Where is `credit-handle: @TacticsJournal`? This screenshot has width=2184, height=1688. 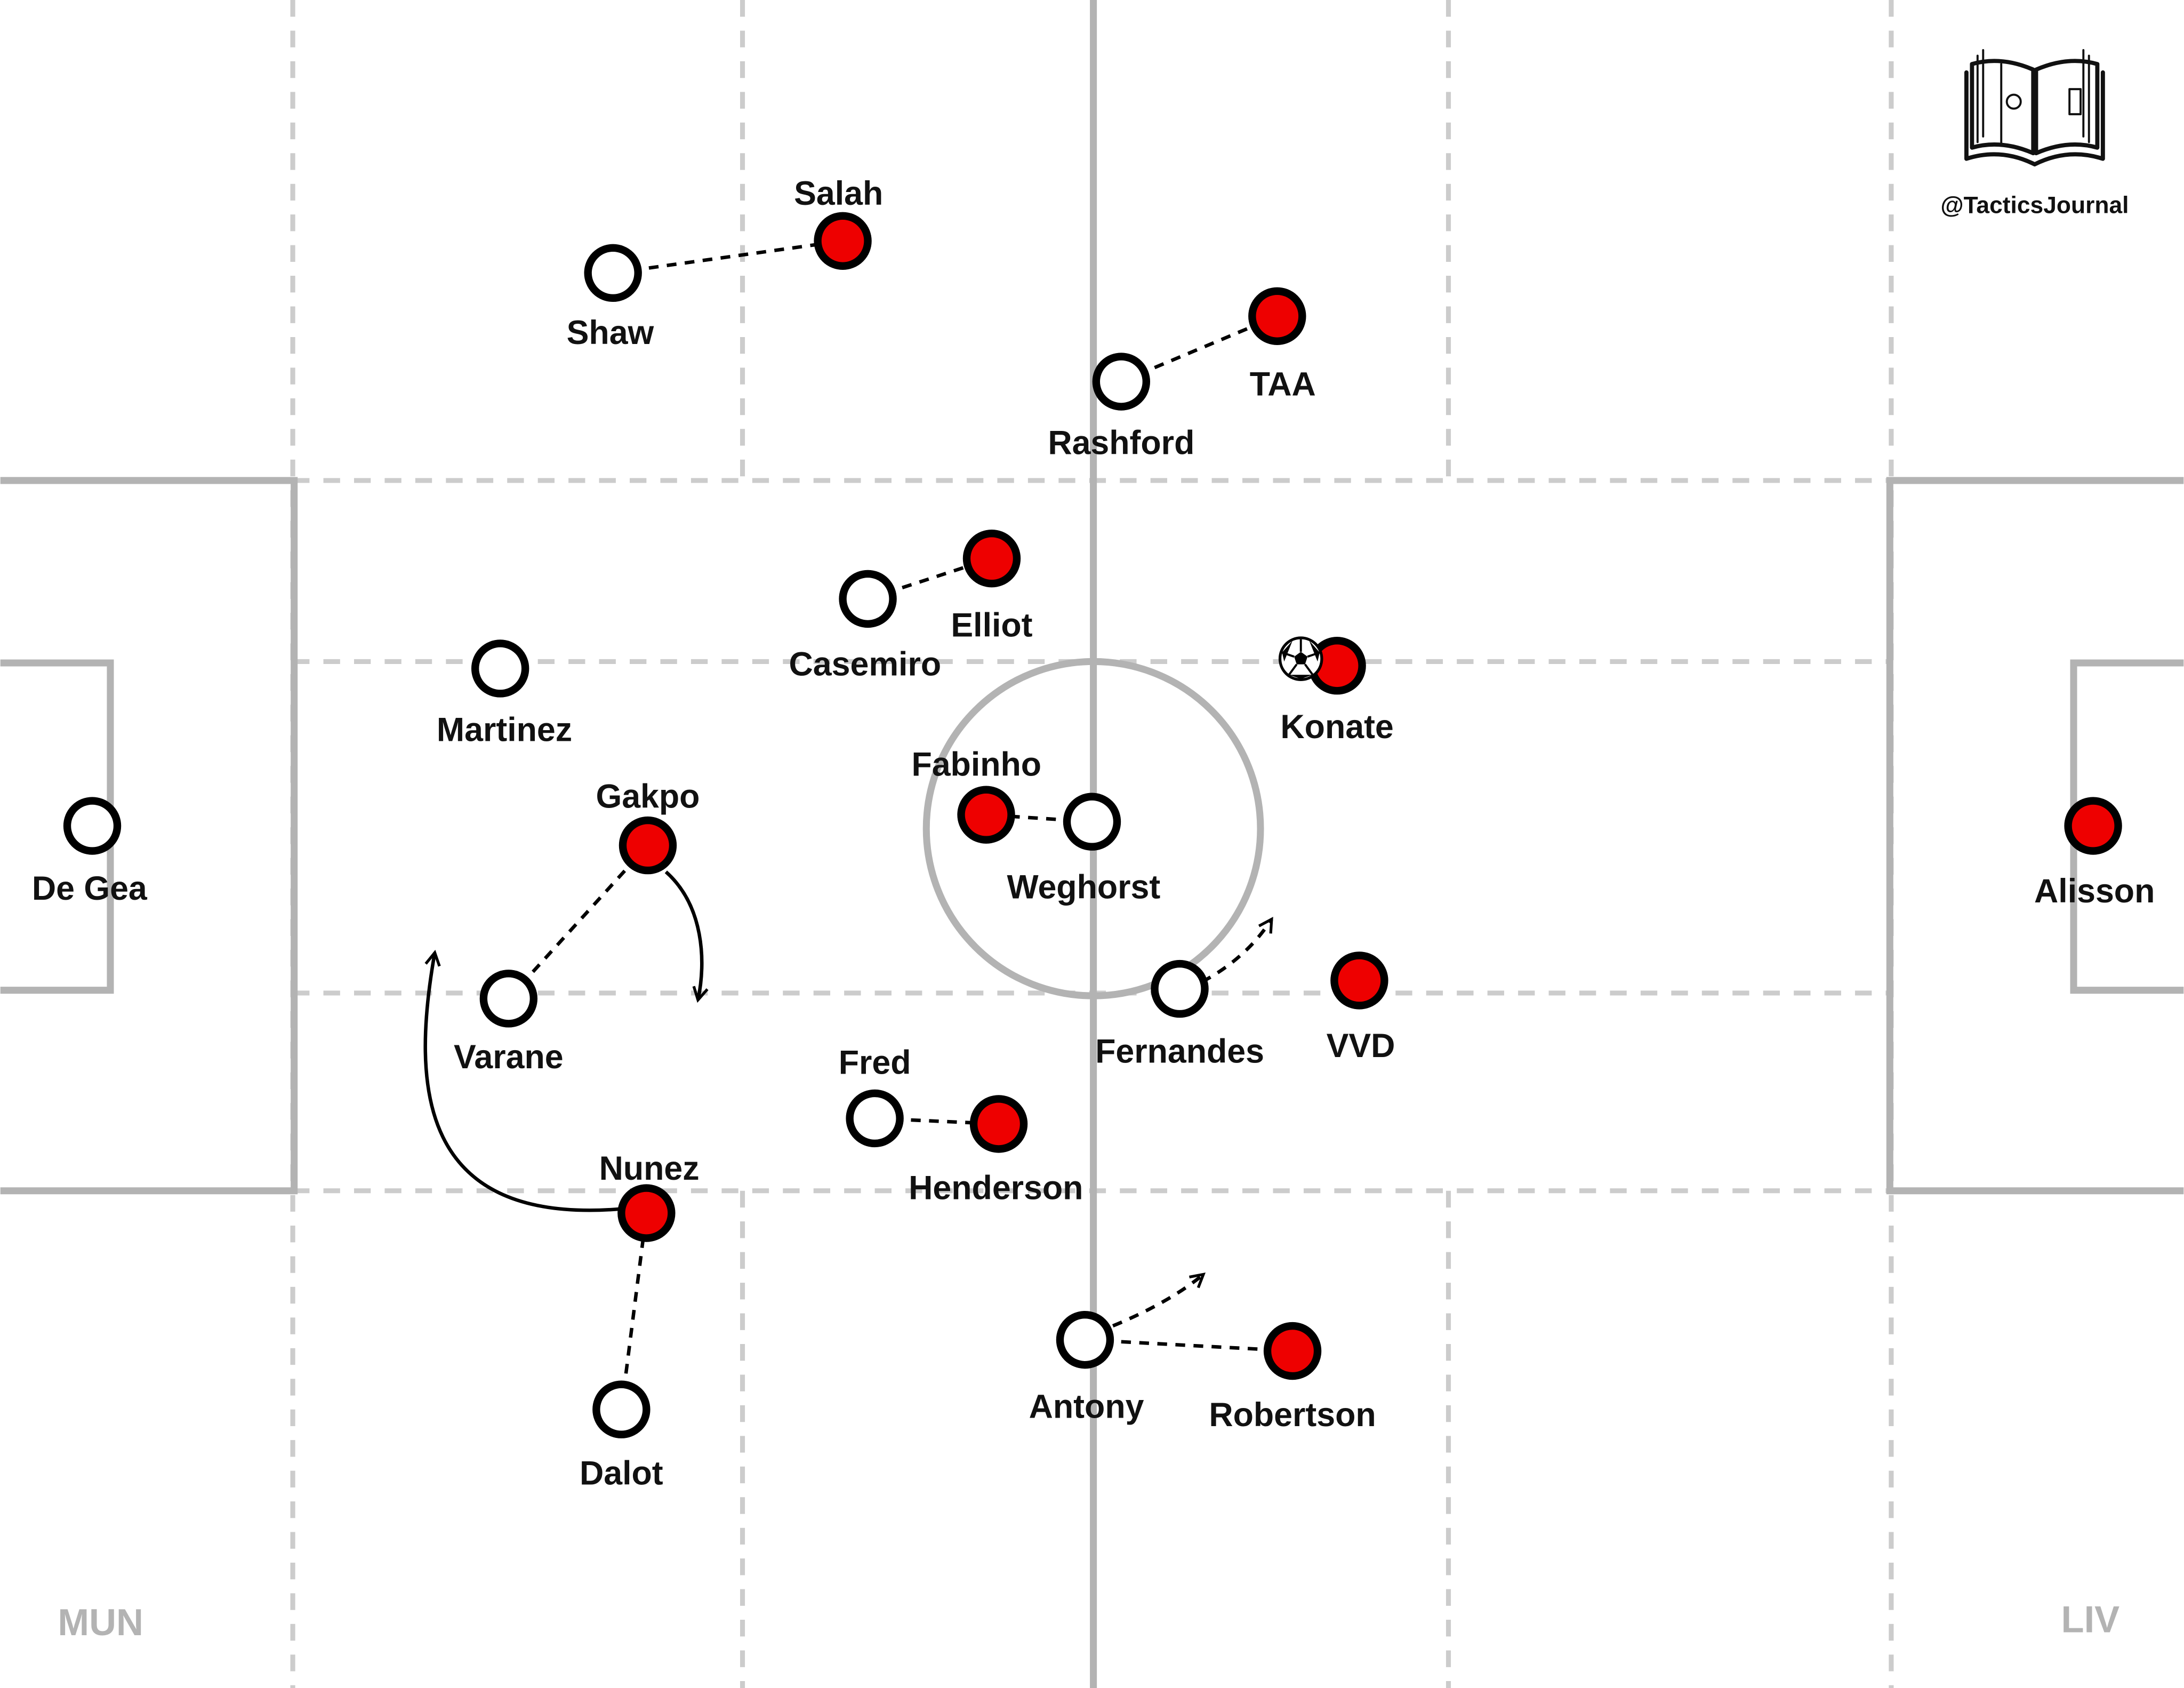 credit-handle: @TacticsJournal is located at coordinates (2034, 206).